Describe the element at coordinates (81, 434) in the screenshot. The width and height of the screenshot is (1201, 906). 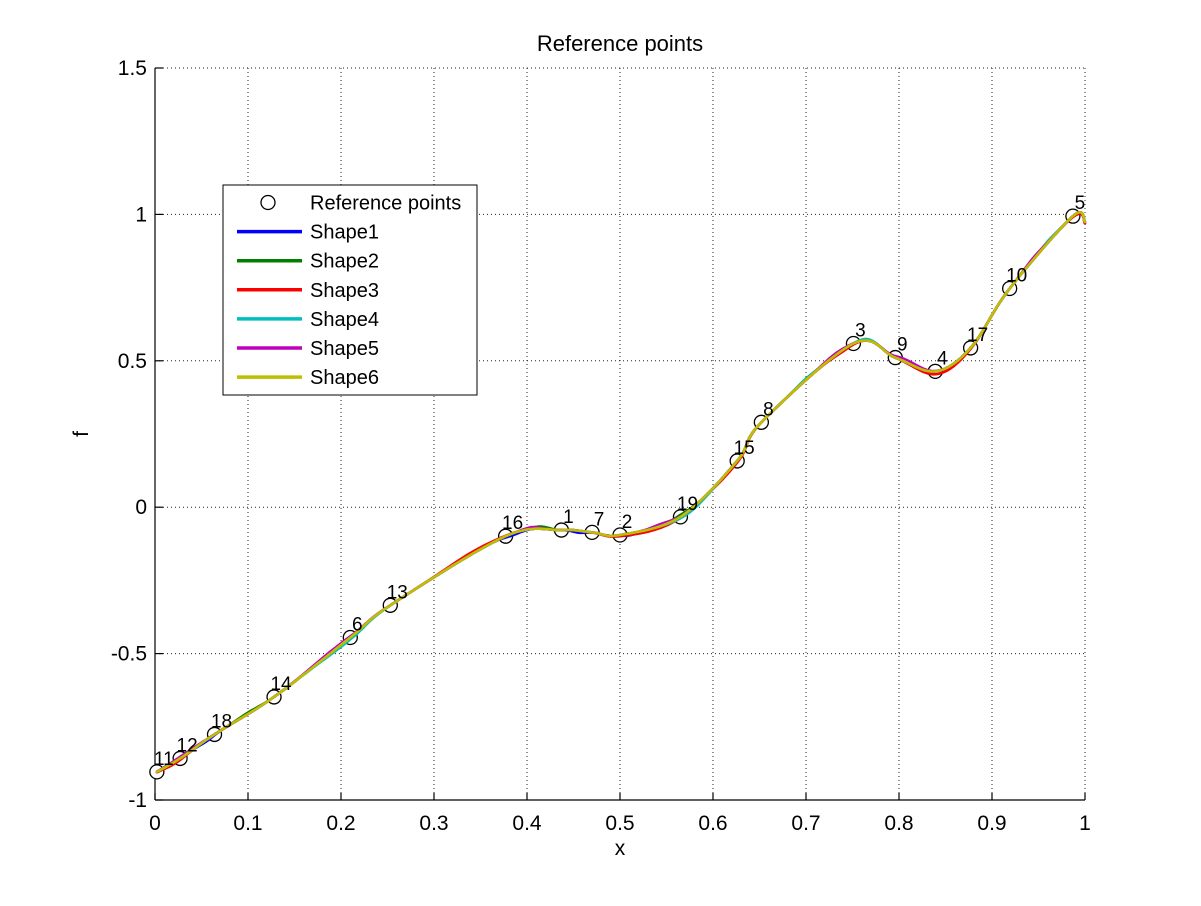
I see `y-axis-label: f` at that location.